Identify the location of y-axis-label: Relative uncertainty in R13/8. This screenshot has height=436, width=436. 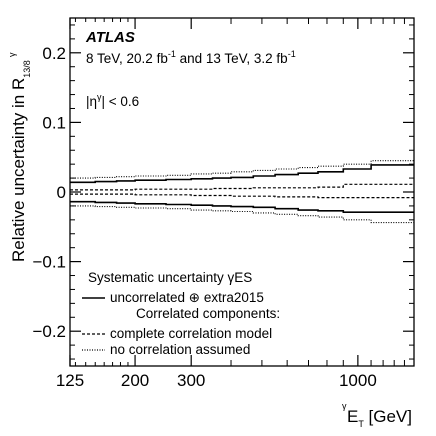
(20, 161).